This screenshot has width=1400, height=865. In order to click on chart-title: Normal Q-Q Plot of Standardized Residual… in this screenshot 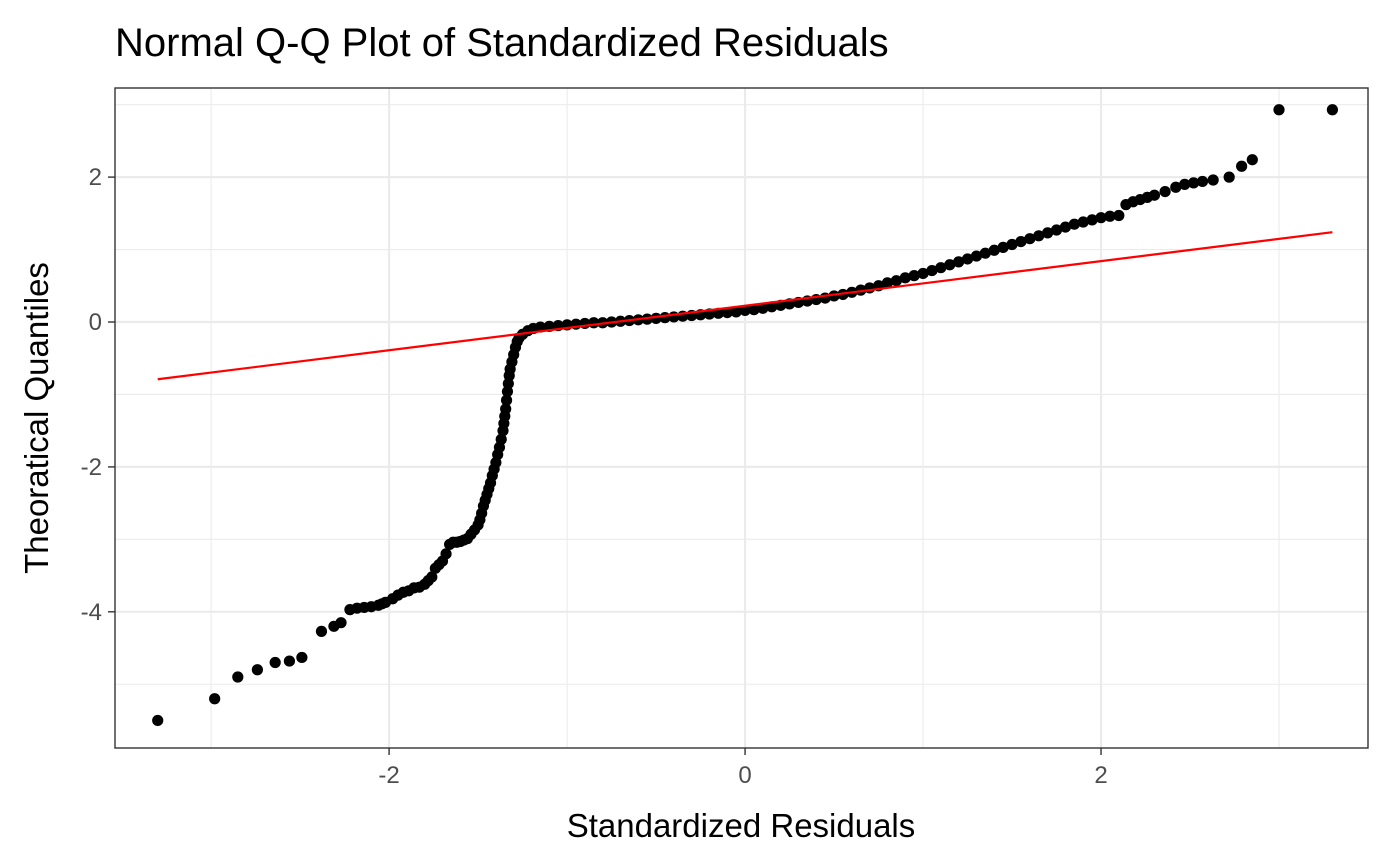, I will do `click(502, 43)`.